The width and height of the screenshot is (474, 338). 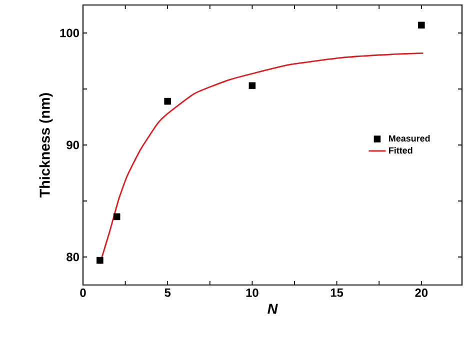 What do you see at coordinates (273, 309) in the screenshot?
I see `x-axis-title: N` at bounding box center [273, 309].